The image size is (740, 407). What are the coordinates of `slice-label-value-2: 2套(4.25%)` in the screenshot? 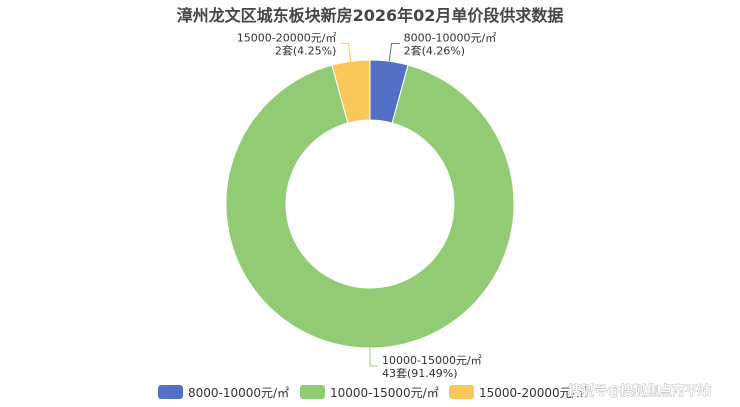 It's located at (306, 50).